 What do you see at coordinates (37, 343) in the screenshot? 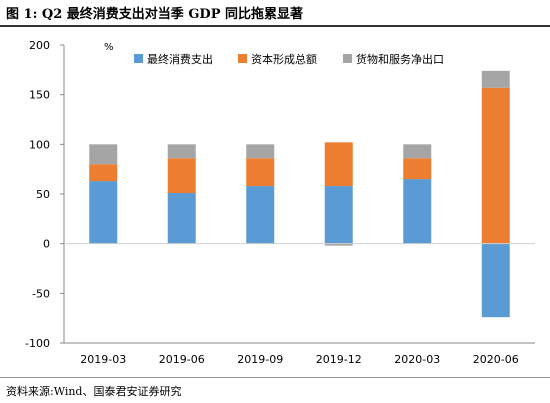
I see `y-tick-label: -100` at bounding box center [37, 343].